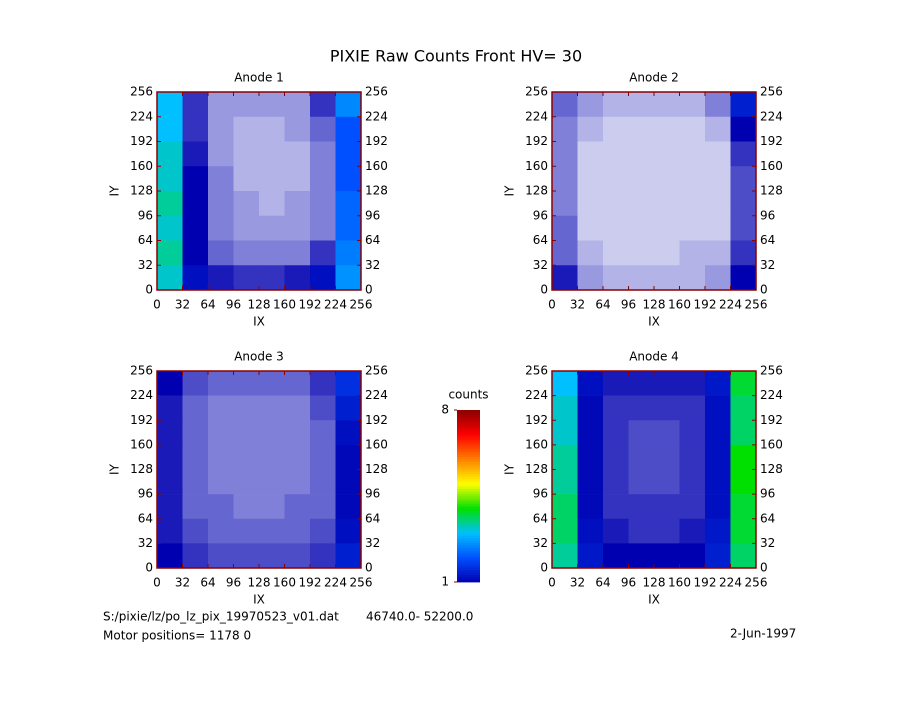 Image resolution: width=913 pixels, height=705 pixels. I want to click on y-tick-label-right: 0, so click(764, 290).